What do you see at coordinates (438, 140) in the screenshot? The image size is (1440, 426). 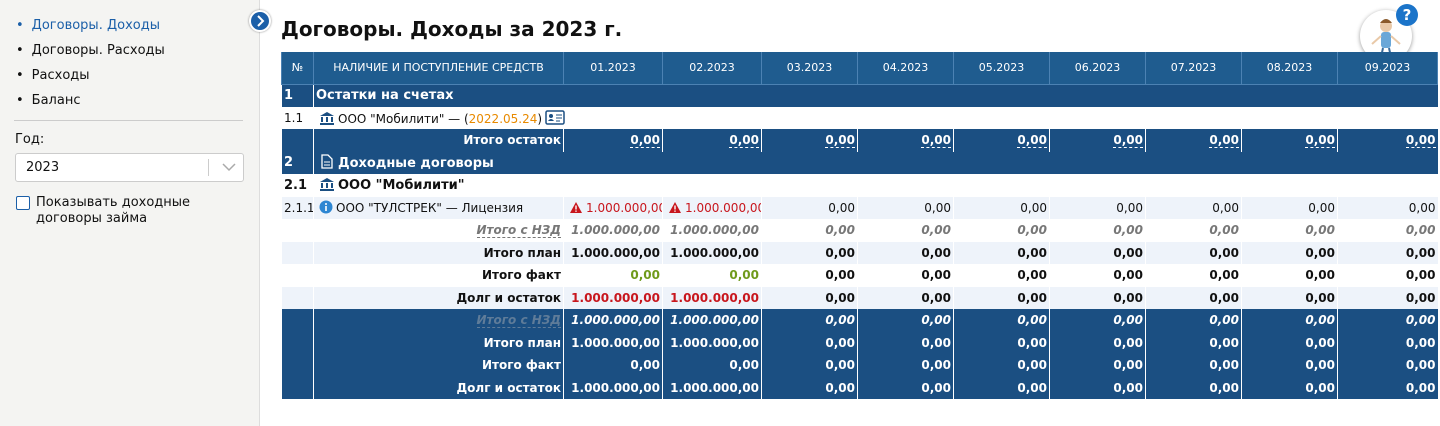 I see `total-label: Итого остаток` at bounding box center [438, 140].